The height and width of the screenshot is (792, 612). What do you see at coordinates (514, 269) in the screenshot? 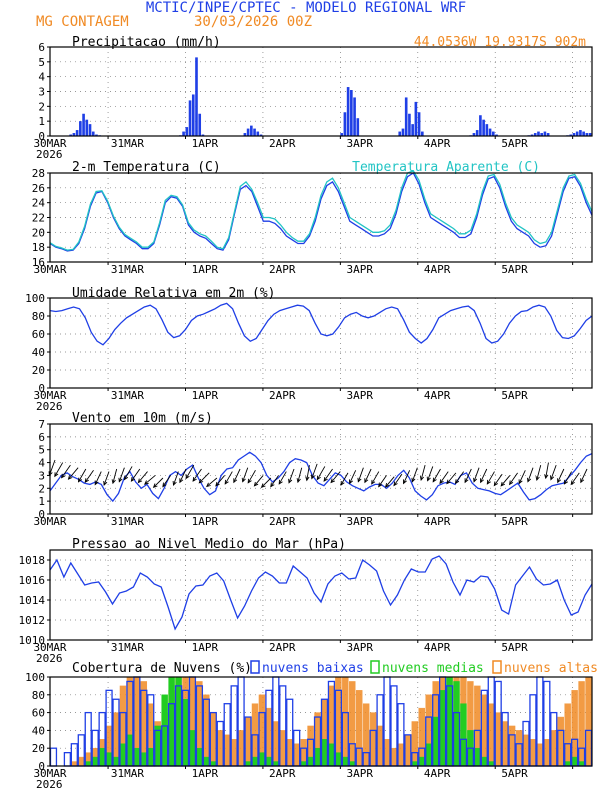
I see `temp-xtick-label: 5APR` at bounding box center [514, 269].